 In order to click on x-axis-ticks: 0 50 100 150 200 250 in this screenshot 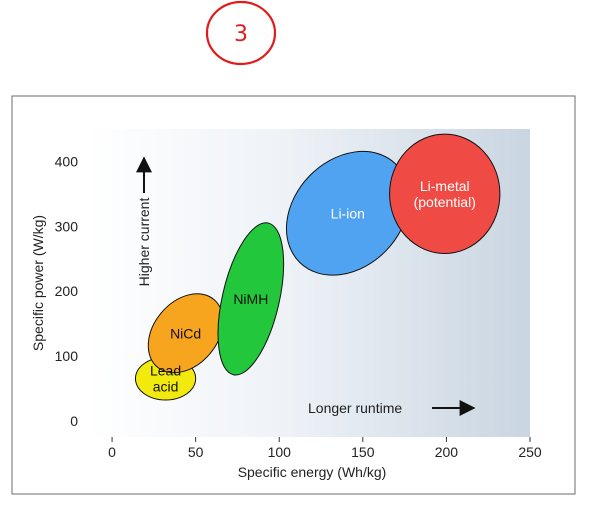, I will do `click(325, 448)`.